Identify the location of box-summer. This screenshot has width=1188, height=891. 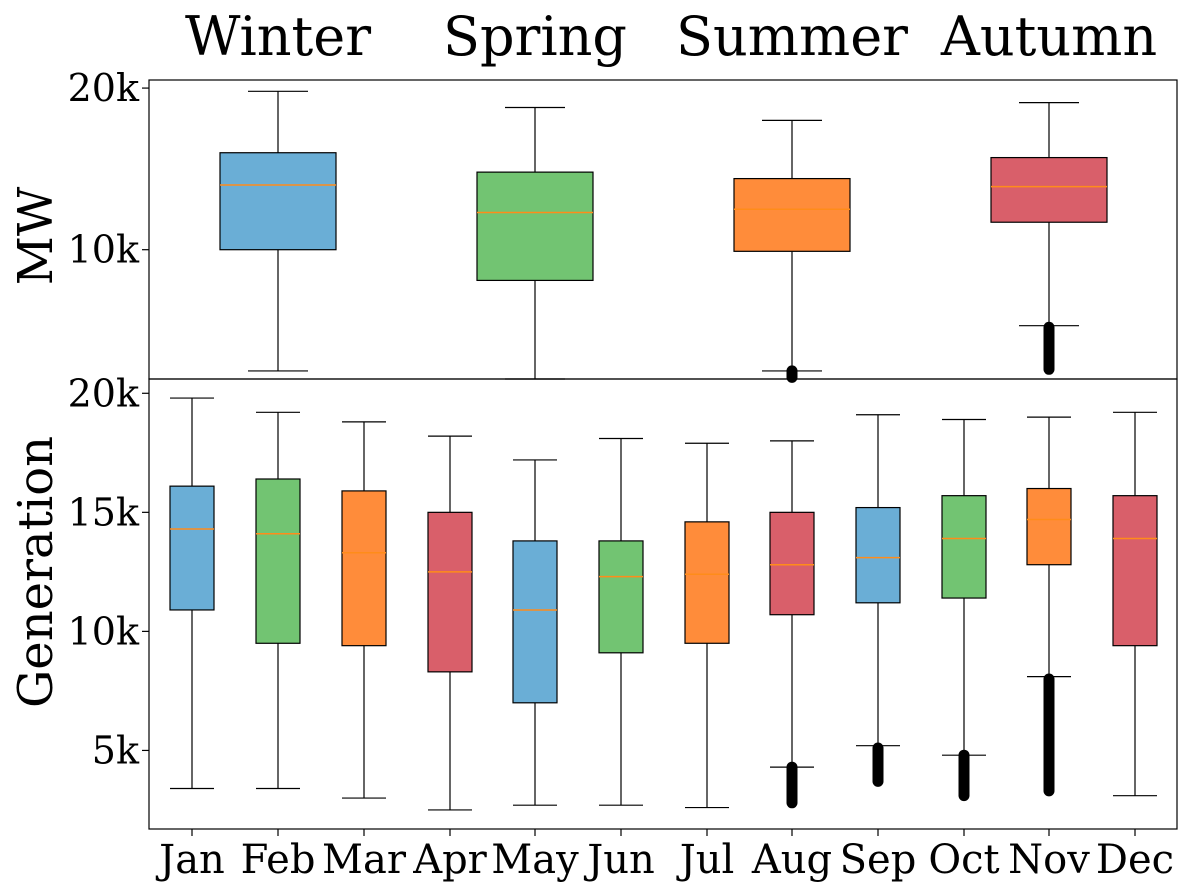
(792, 251).